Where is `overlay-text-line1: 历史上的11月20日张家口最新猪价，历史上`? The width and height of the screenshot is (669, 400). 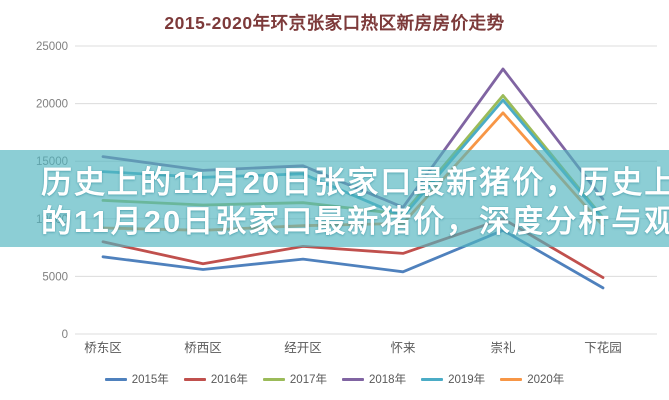 overlay-text-line1: 历史上的11月20日张家口最新猪价，历史上 is located at coordinates (355, 182).